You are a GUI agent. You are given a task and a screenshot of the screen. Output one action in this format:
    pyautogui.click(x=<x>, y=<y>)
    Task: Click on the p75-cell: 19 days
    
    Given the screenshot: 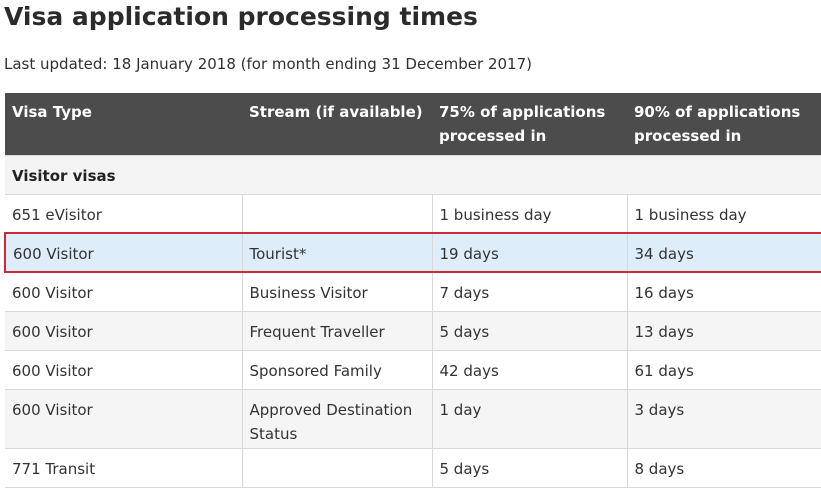 What is the action you would take?
    pyautogui.click(x=529, y=252)
    